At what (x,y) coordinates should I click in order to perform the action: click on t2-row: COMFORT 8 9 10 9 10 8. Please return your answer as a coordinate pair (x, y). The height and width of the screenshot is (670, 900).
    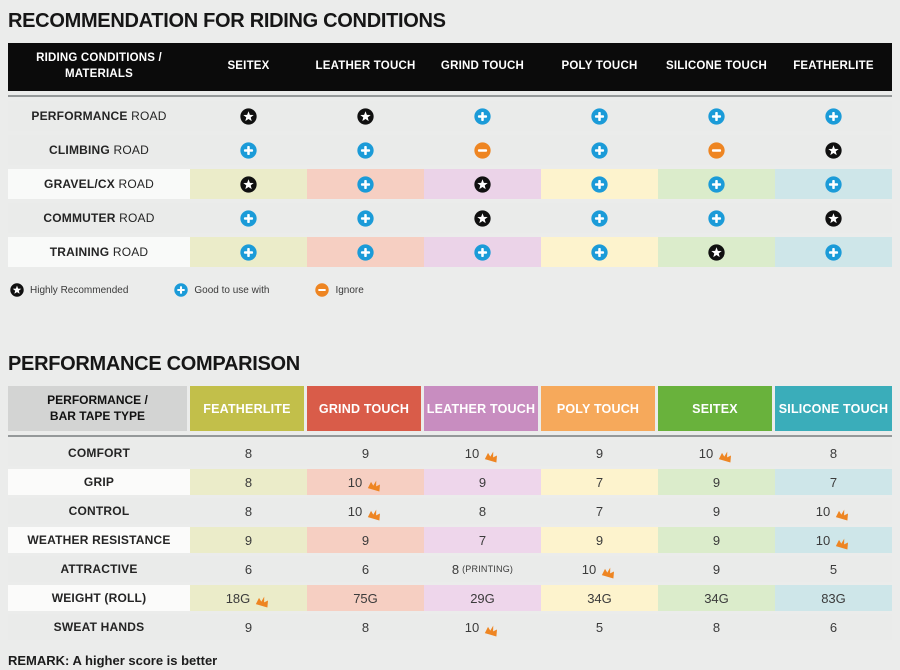
    Looking at the image, I should click on (450, 453).